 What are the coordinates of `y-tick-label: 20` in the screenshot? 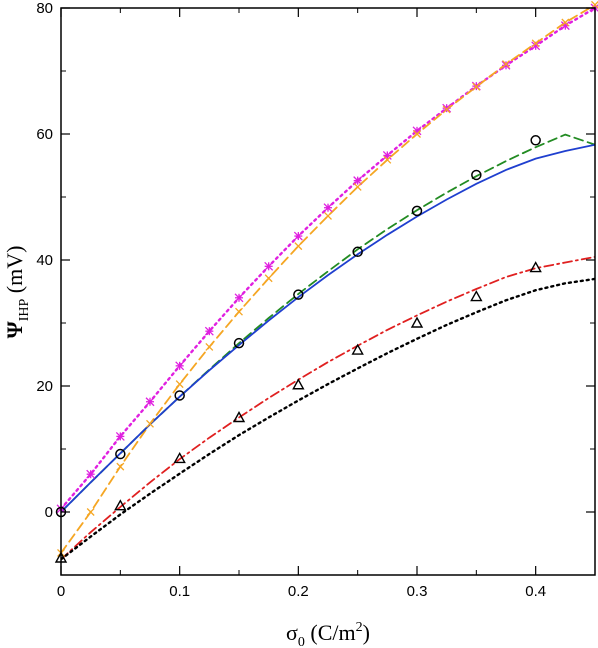 It's located at (44, 386).